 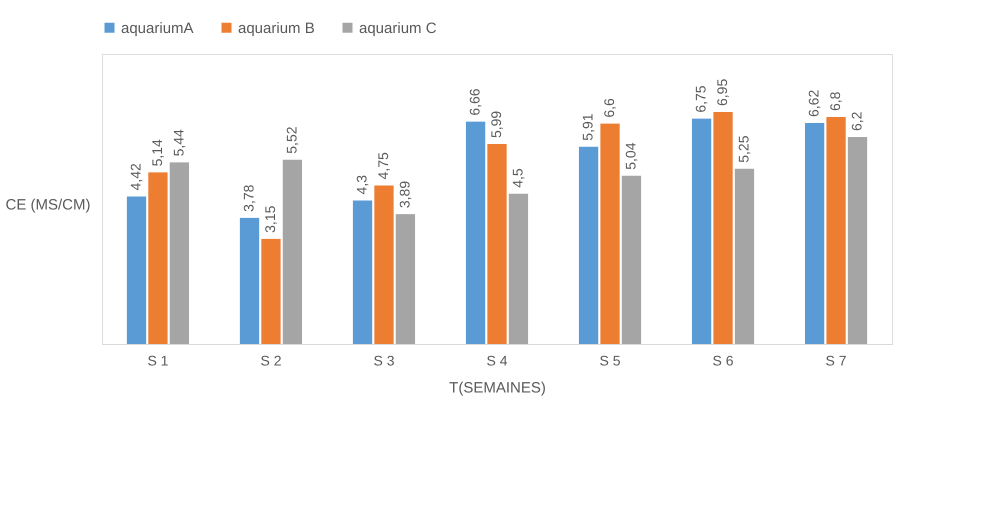 What do you see at coordinates (814, 104) in the screenshot?
I see `data-label: 6,62` at bounding box center [814, 104].